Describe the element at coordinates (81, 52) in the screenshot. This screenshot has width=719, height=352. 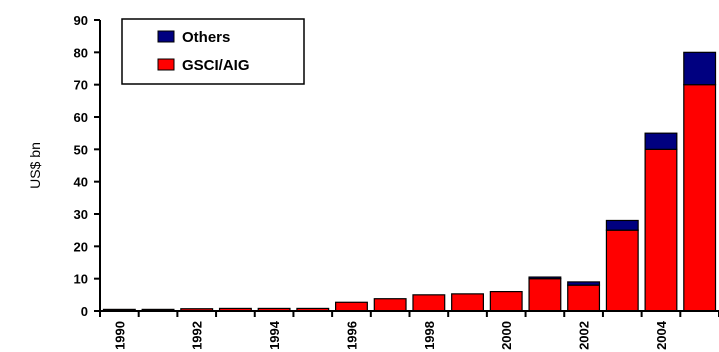
I see `y-tick-label-80: 80` at that location.